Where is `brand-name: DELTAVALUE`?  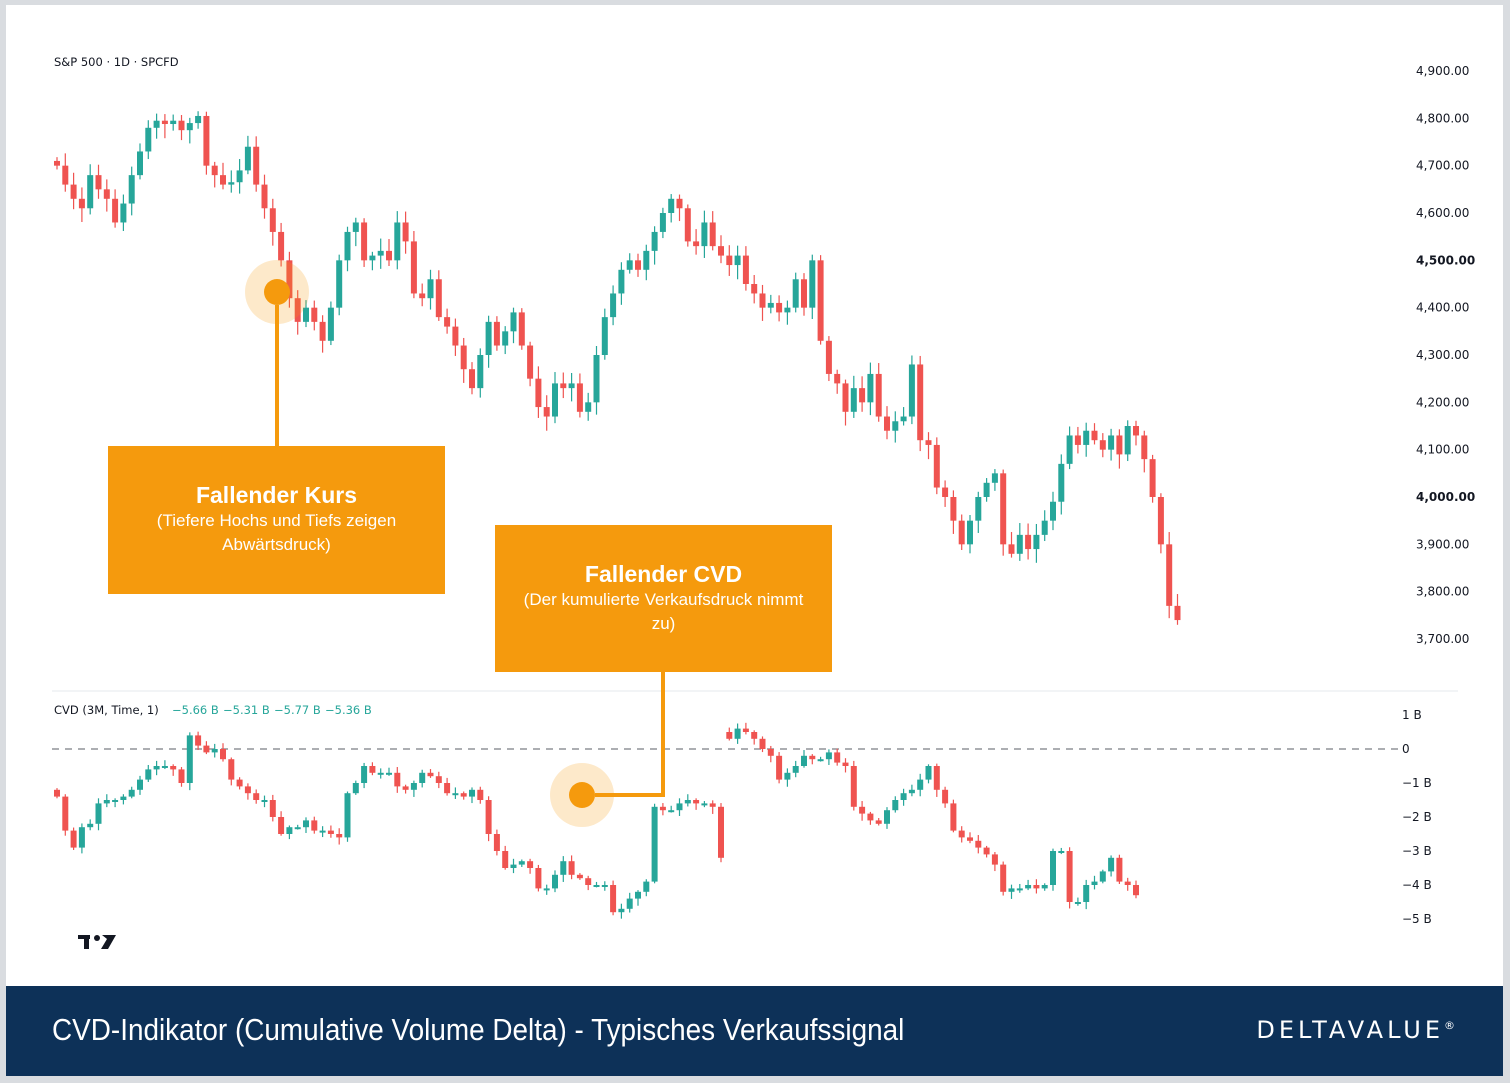 brand-name: DELTAVALUE is located at coordinates (1350, 1030).